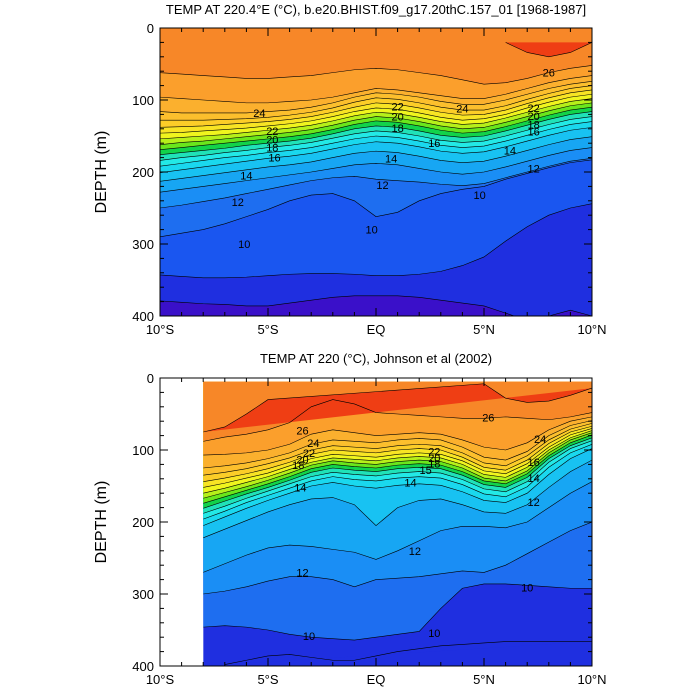 This screenshot has width=700, height=700. I want to click on x-tick-label: 10°N, so click(591, 679).